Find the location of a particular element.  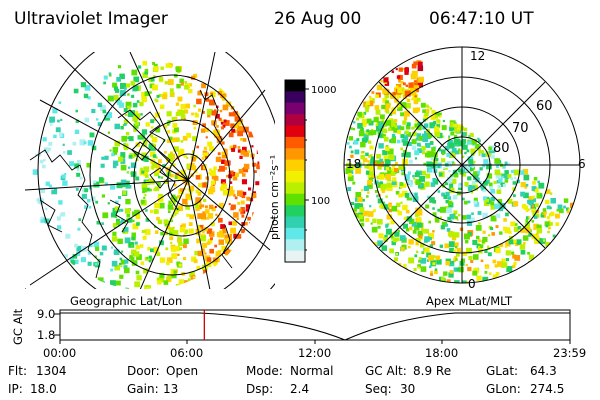

gain-value: 13 is located at coordinates (171, 389).